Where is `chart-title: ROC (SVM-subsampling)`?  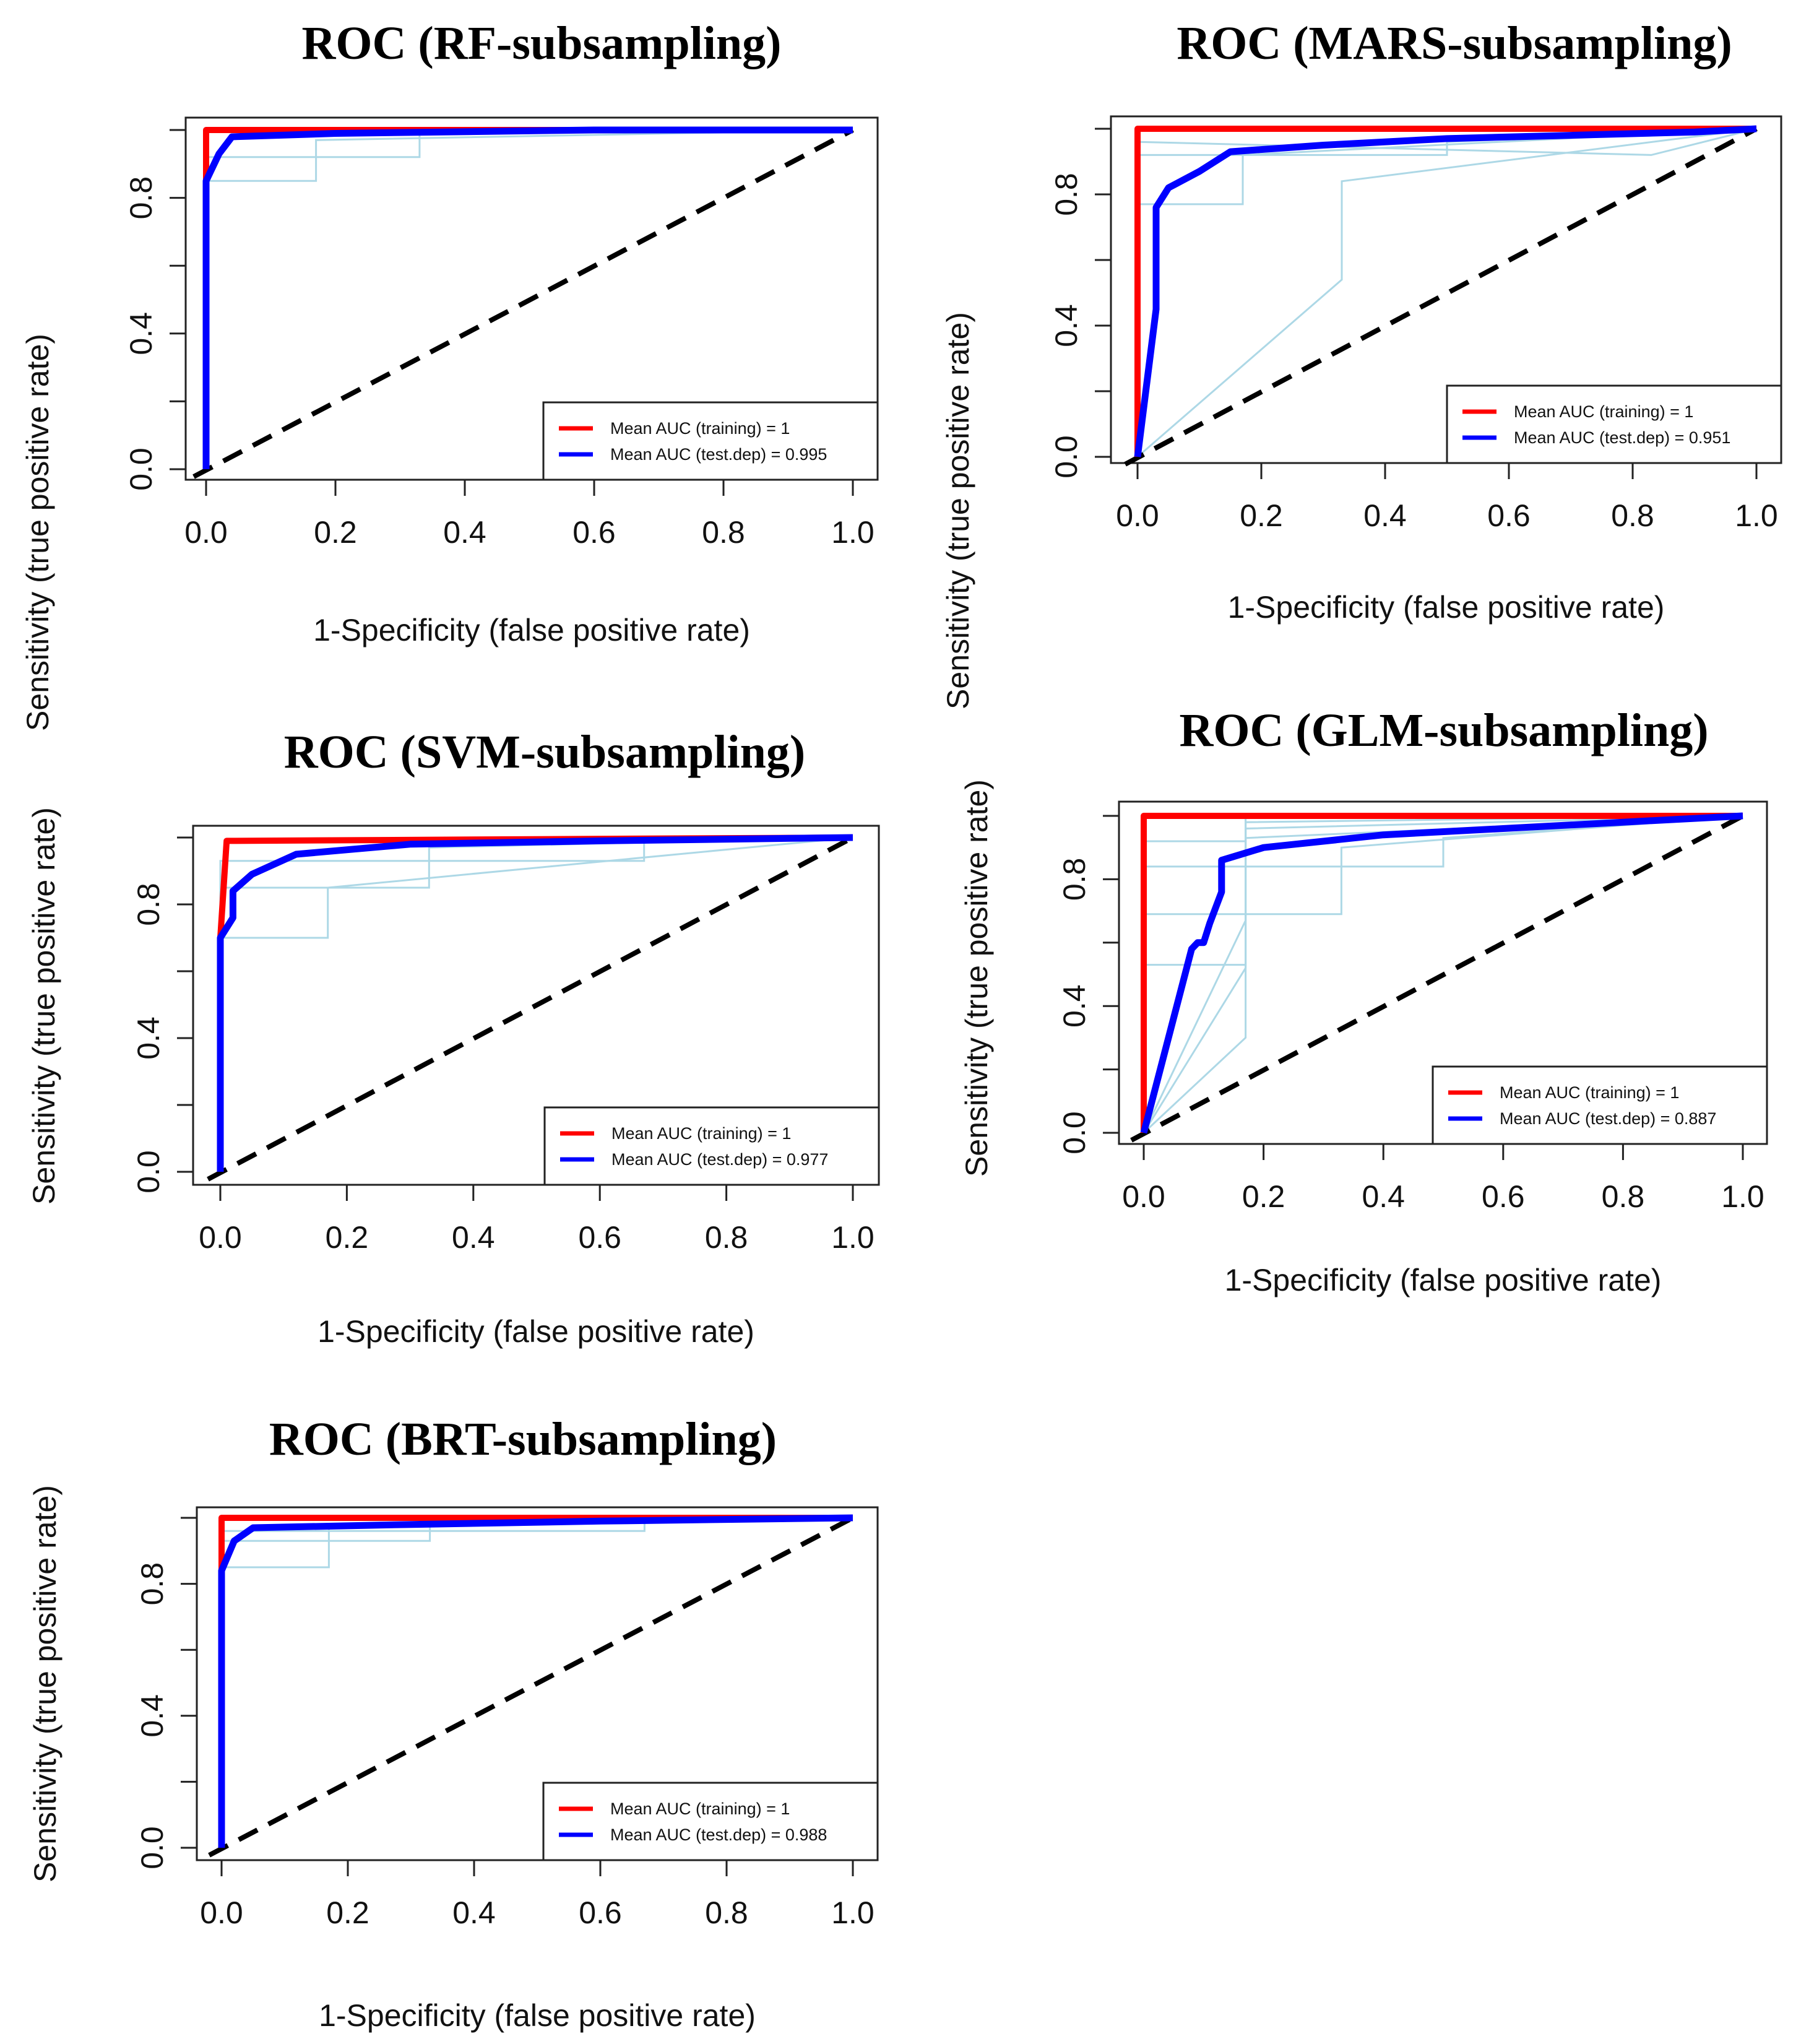
chart-title: ROC (SVM-subsampling) is located at coordinates (544, 752).